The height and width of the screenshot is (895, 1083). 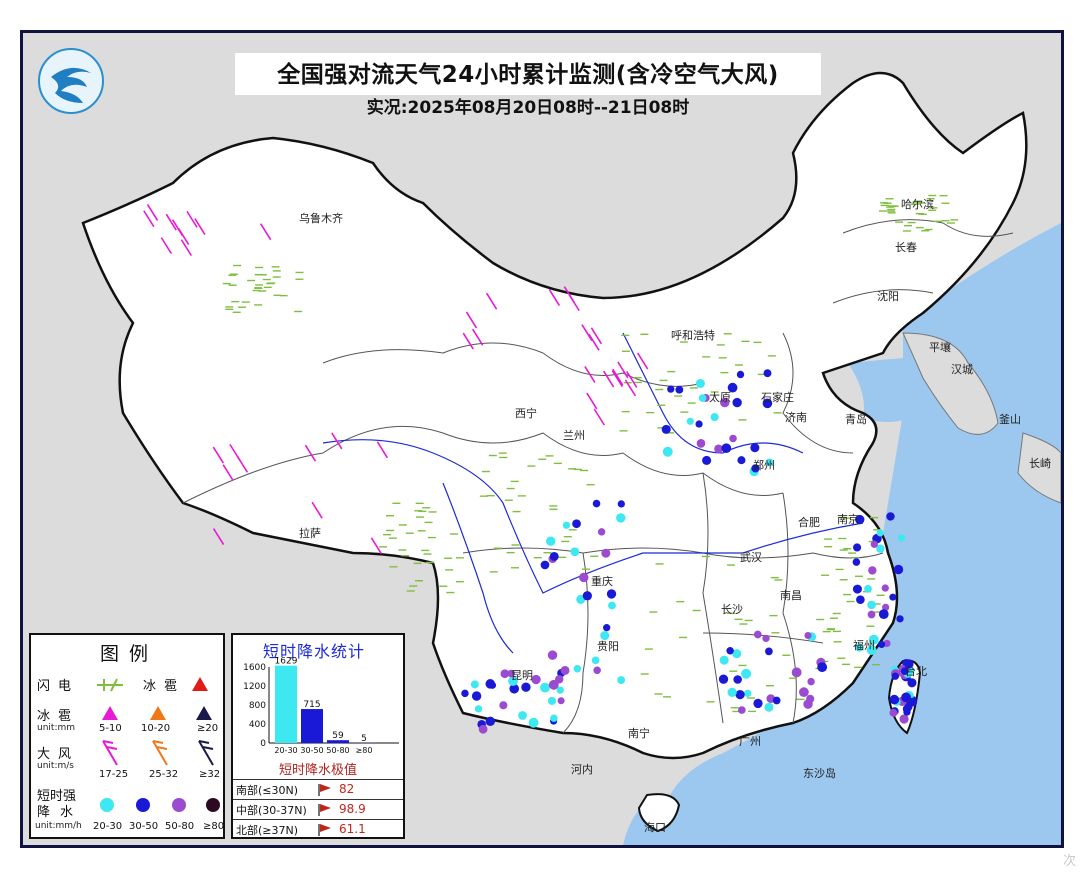 What do you see at coordinates (110, 753) in the screenshot?
I see `wind-17-25-icon` at bounding box center [110, 753].